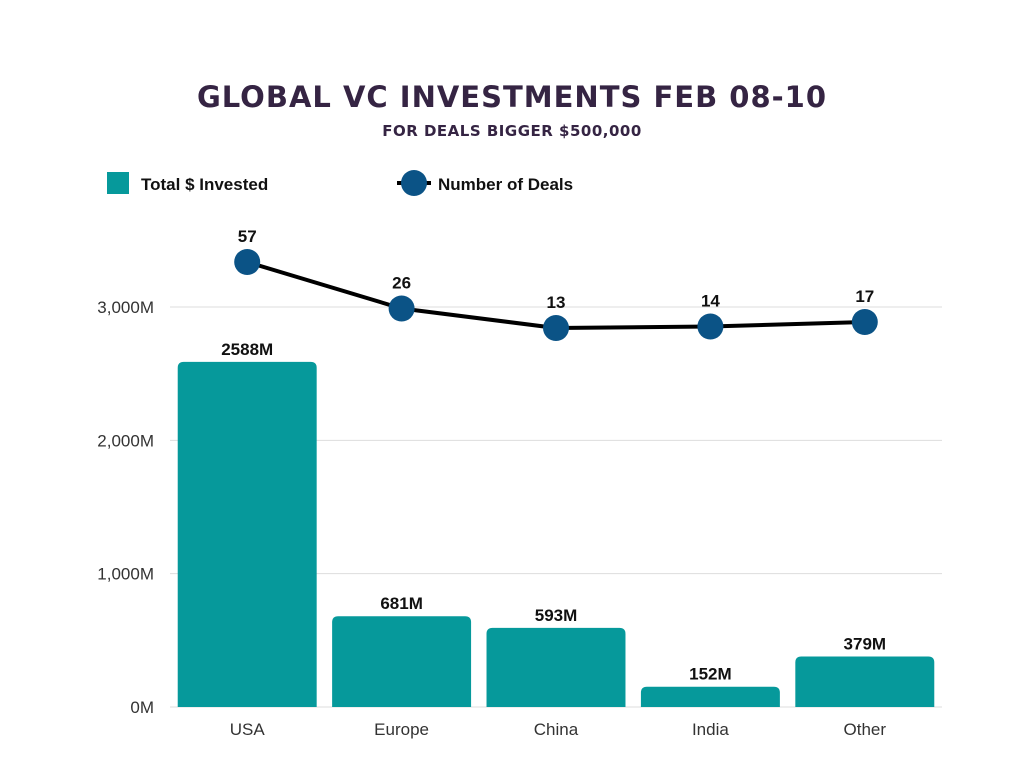 The width and height of the screenshot is (1024, 768). Describe the element at coordinates (125, 507) in the screenshot. I see `y-axis-ticks: 0M 1,000M 2,000M 3,000M` at that location.